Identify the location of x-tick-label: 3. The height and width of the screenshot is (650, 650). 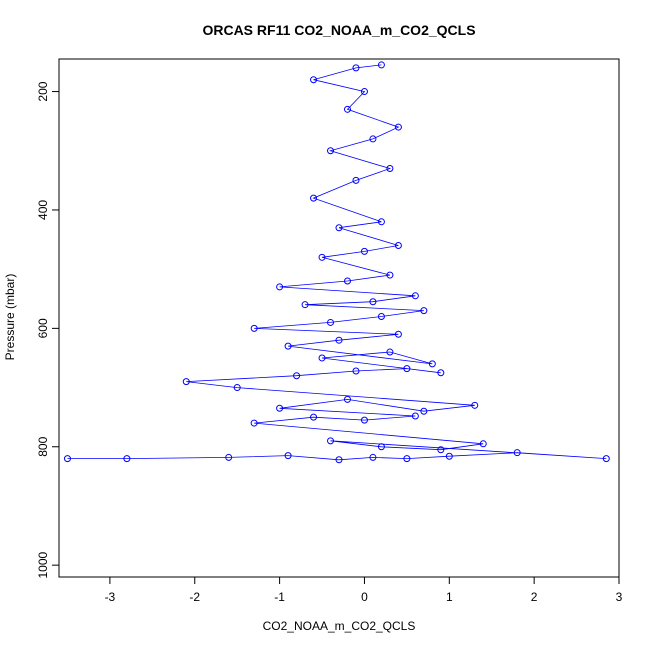
(619, 597).